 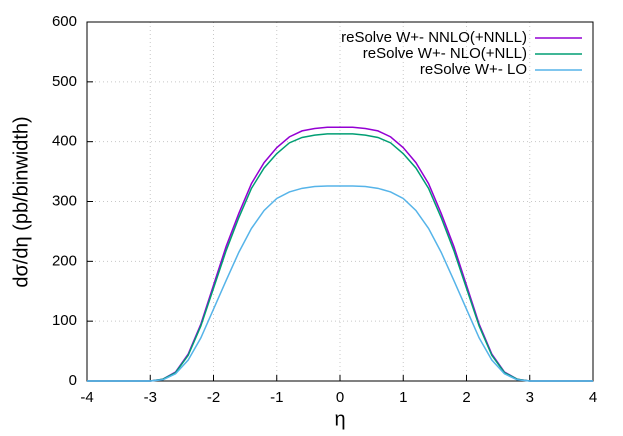 I want to click on x-tick-label: 3, so click(x=530, y=397).